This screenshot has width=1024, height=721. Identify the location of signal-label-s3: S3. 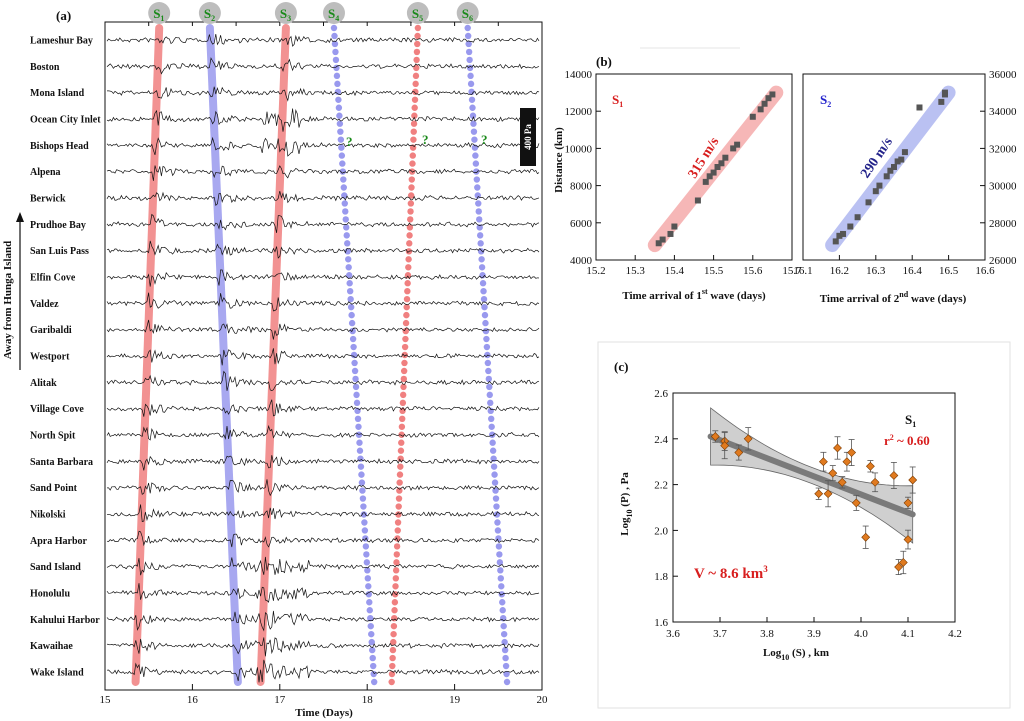
(285, 13).